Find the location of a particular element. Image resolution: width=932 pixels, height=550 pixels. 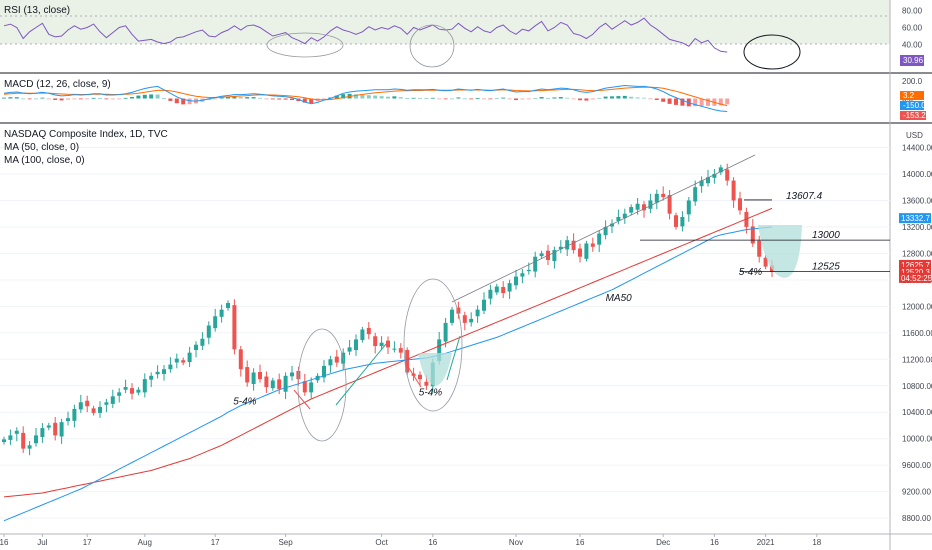

dip-ellipse-sep is located at coordinates (322, 385).